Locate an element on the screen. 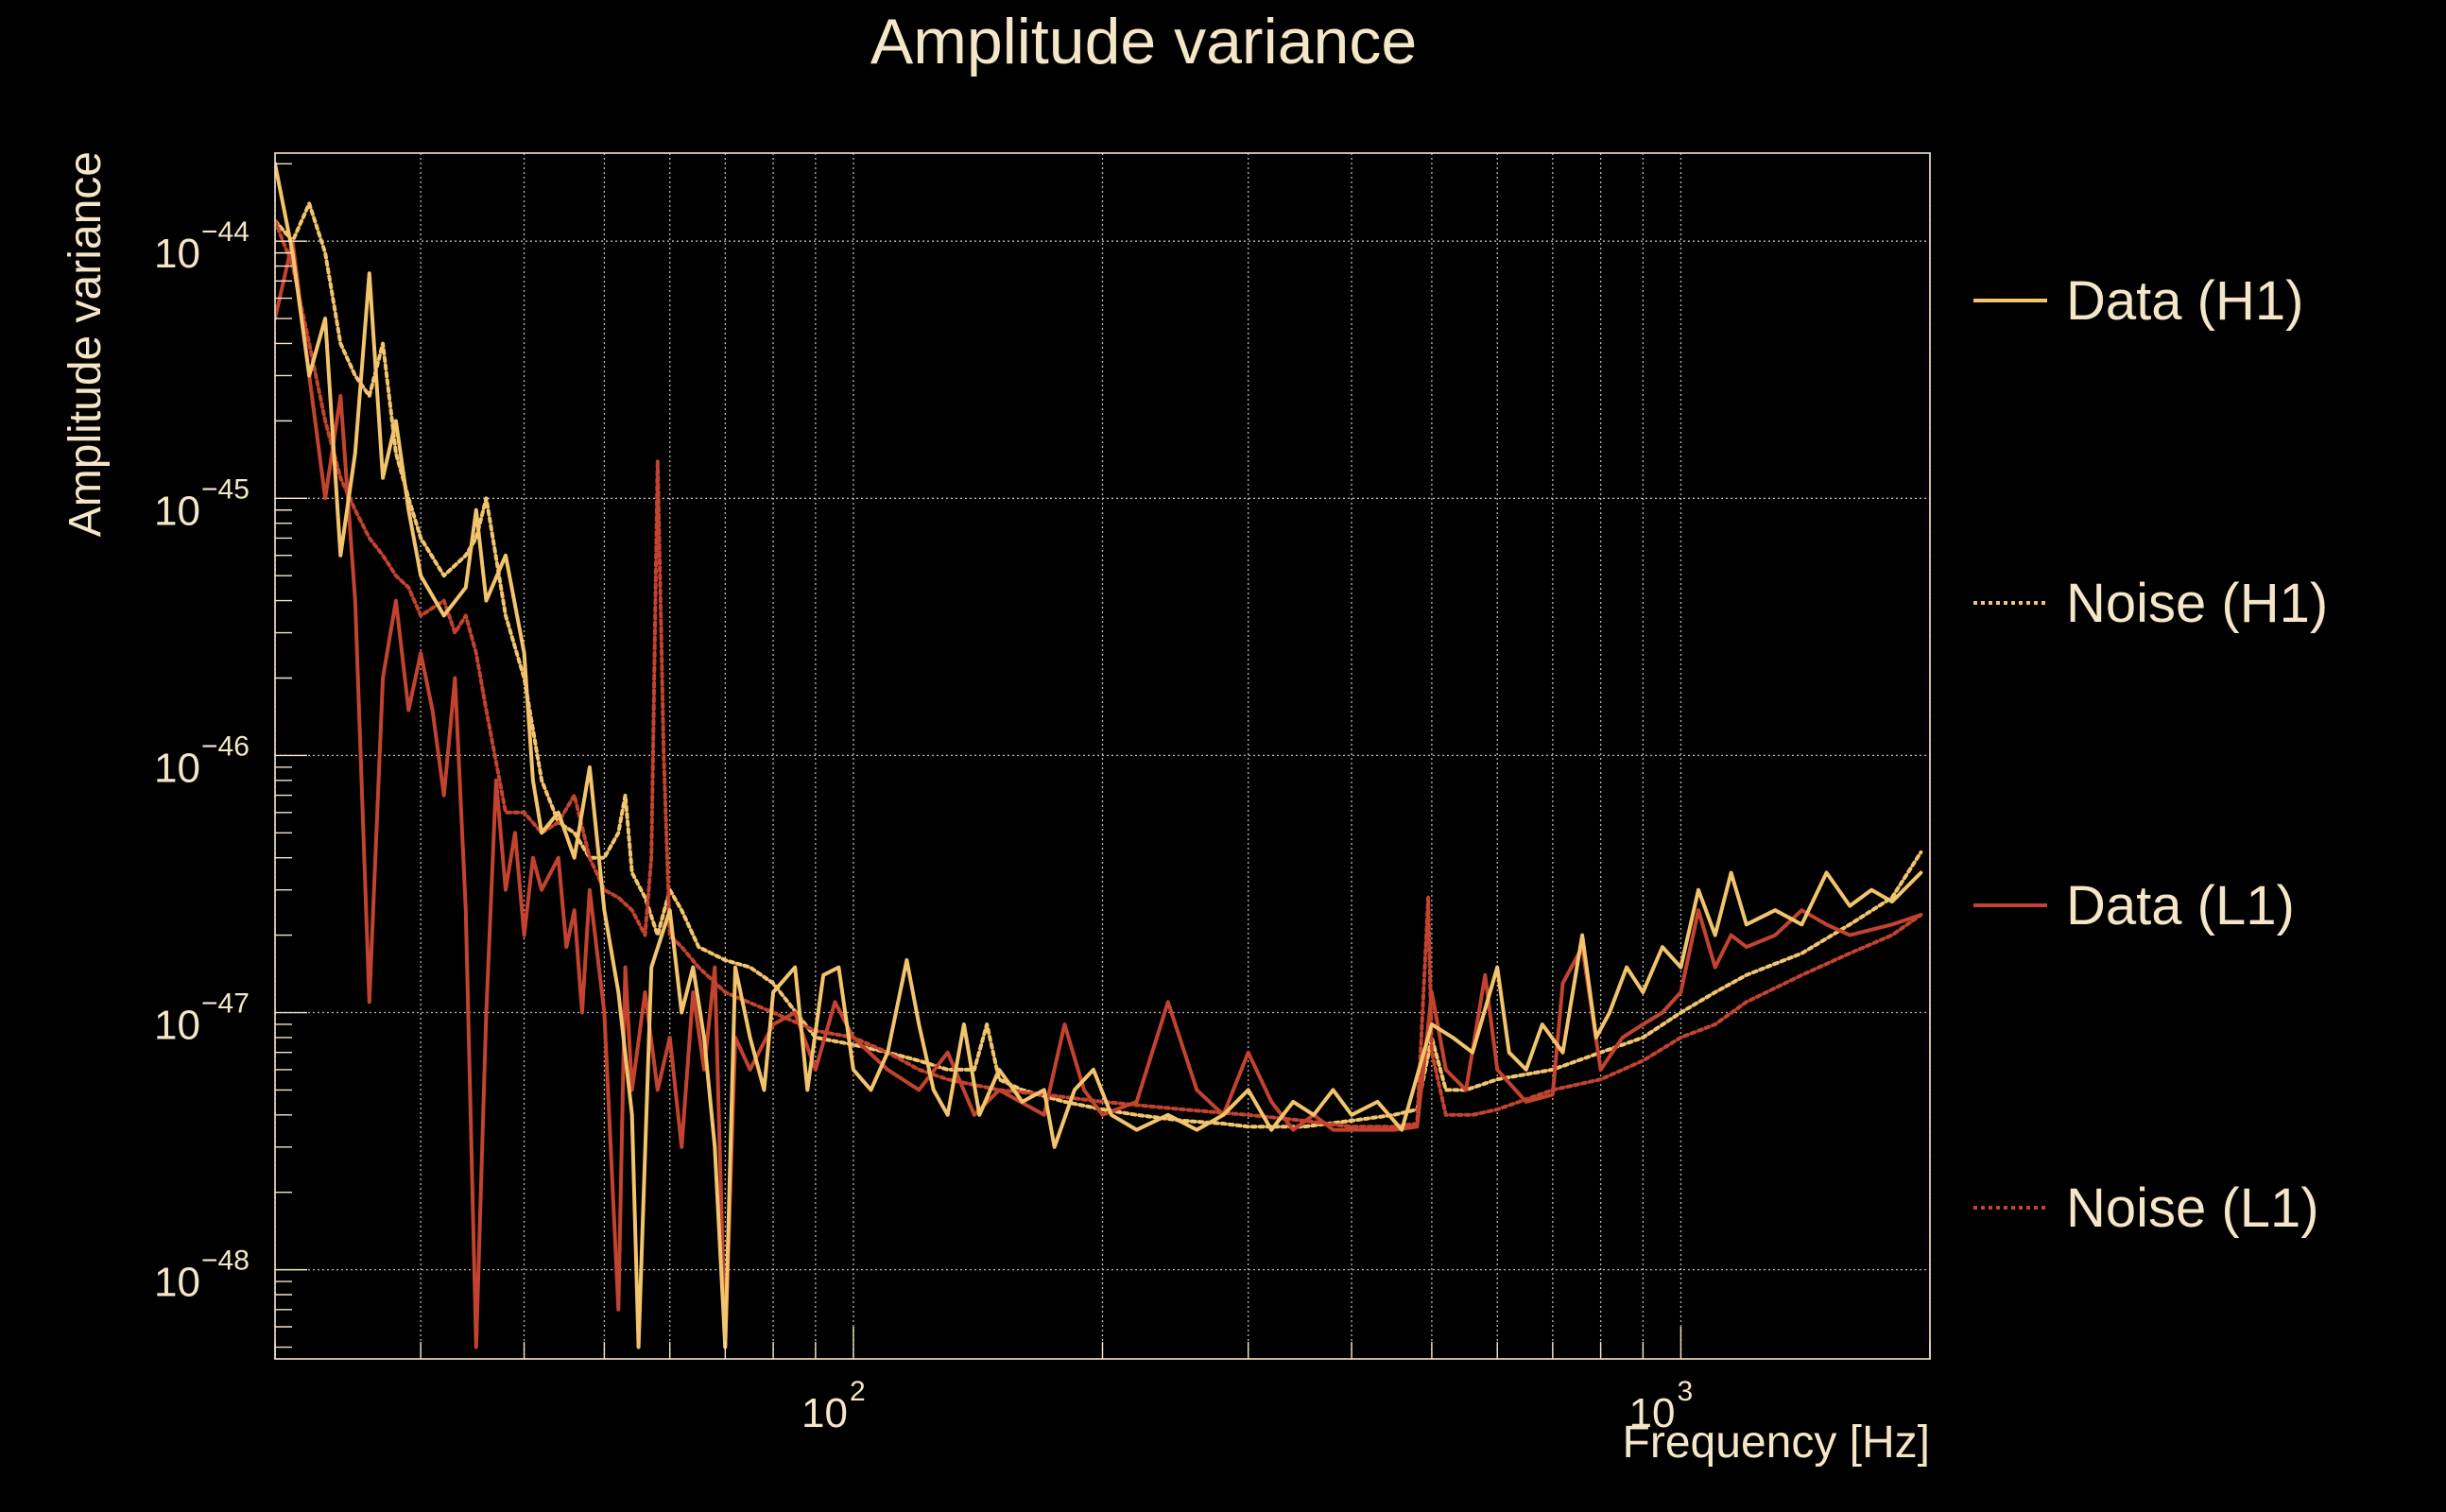  y-axis-label: Amplitude variance is located at coordinates (85, 344).